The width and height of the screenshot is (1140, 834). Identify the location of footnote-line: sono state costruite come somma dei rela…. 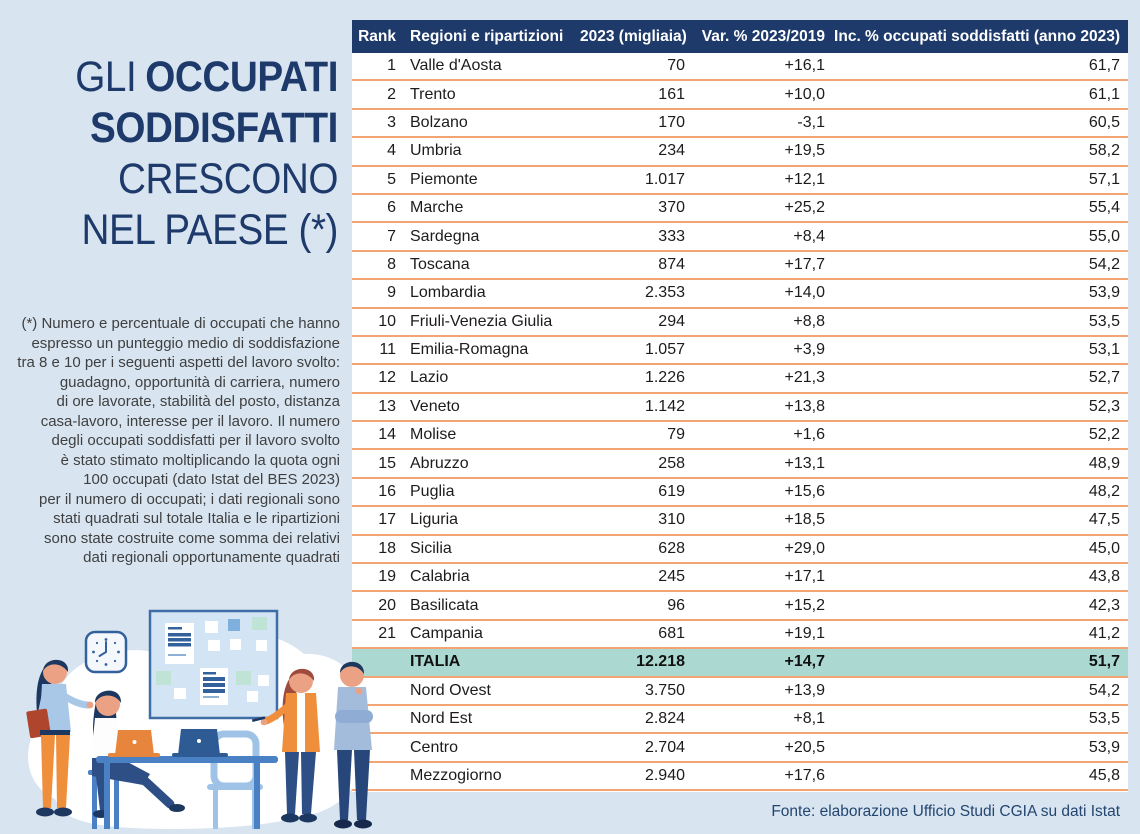
(192, 538).